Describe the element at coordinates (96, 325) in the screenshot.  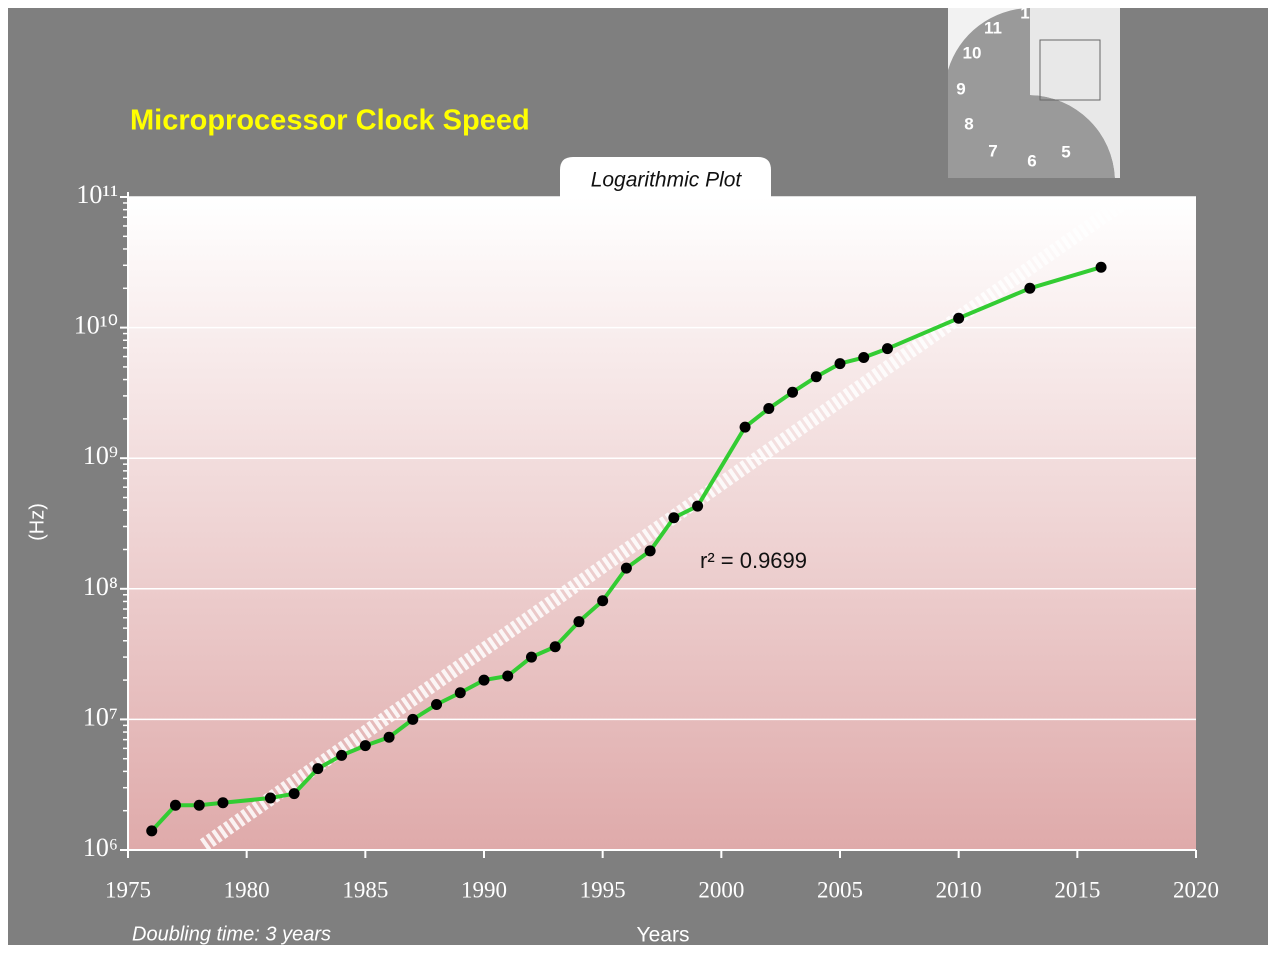
I see `y-tick-label: 10¹⁰` at that location.